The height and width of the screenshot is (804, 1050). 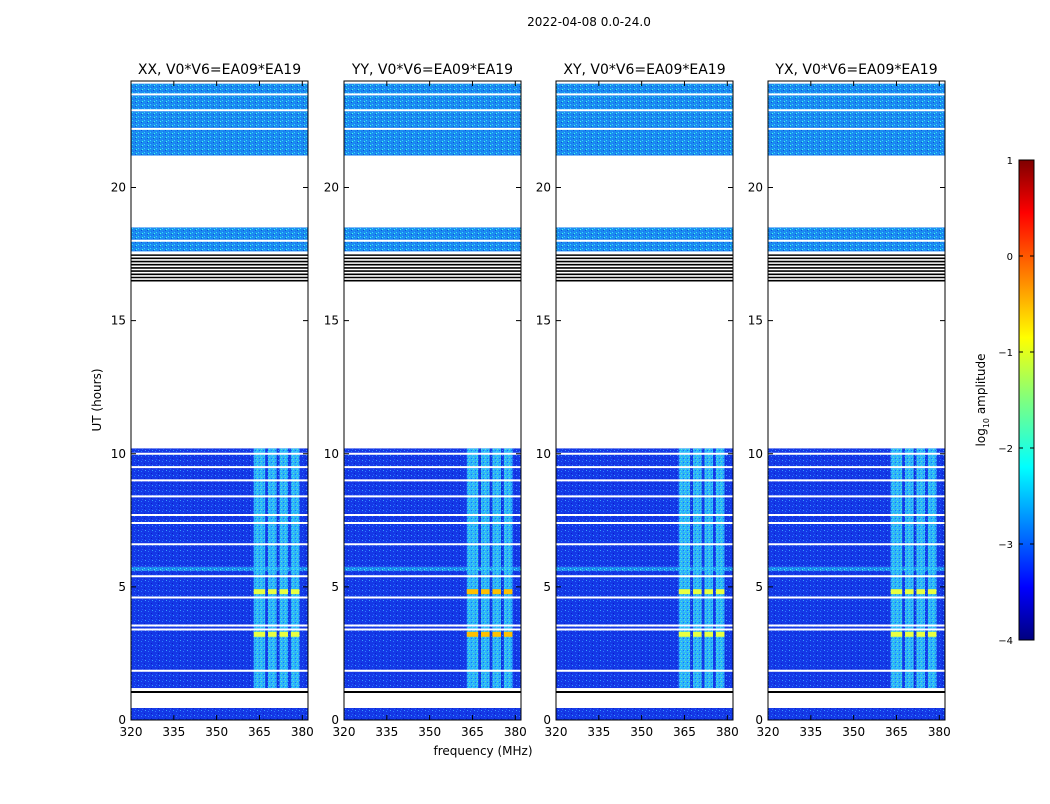 What do you see at coordinates (219, 70) in the screenshot?
I see `panel-title: XX, V0*V6=EA09*EA19` at bounding box center [219, 70].